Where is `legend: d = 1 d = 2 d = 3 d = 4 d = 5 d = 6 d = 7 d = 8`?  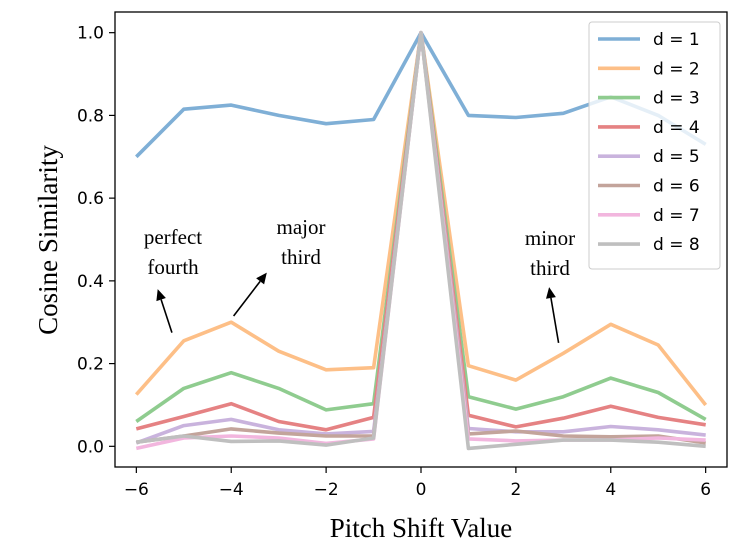
legend: d = 1 d = 2 d = 3 d = 4 d = 5 d = 6 d = 7 d = 8 is located at coordinates (654, 145).